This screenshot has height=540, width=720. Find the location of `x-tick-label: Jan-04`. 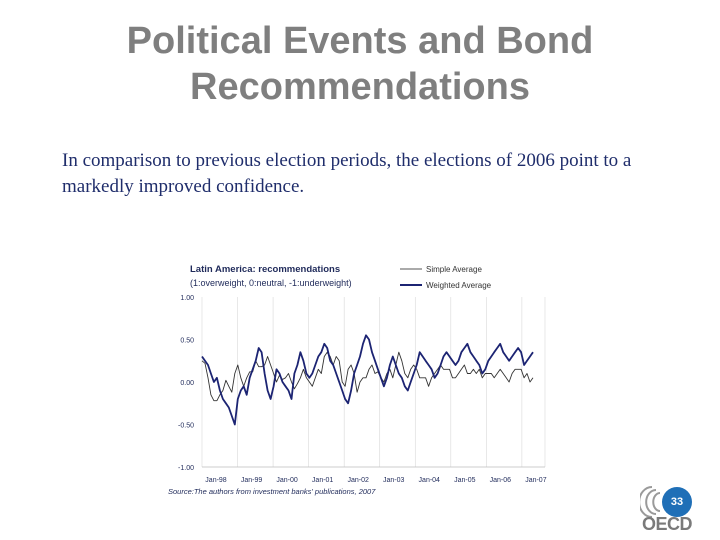

x-tick-label: Jan-04 is located at coordinates (430, 480).